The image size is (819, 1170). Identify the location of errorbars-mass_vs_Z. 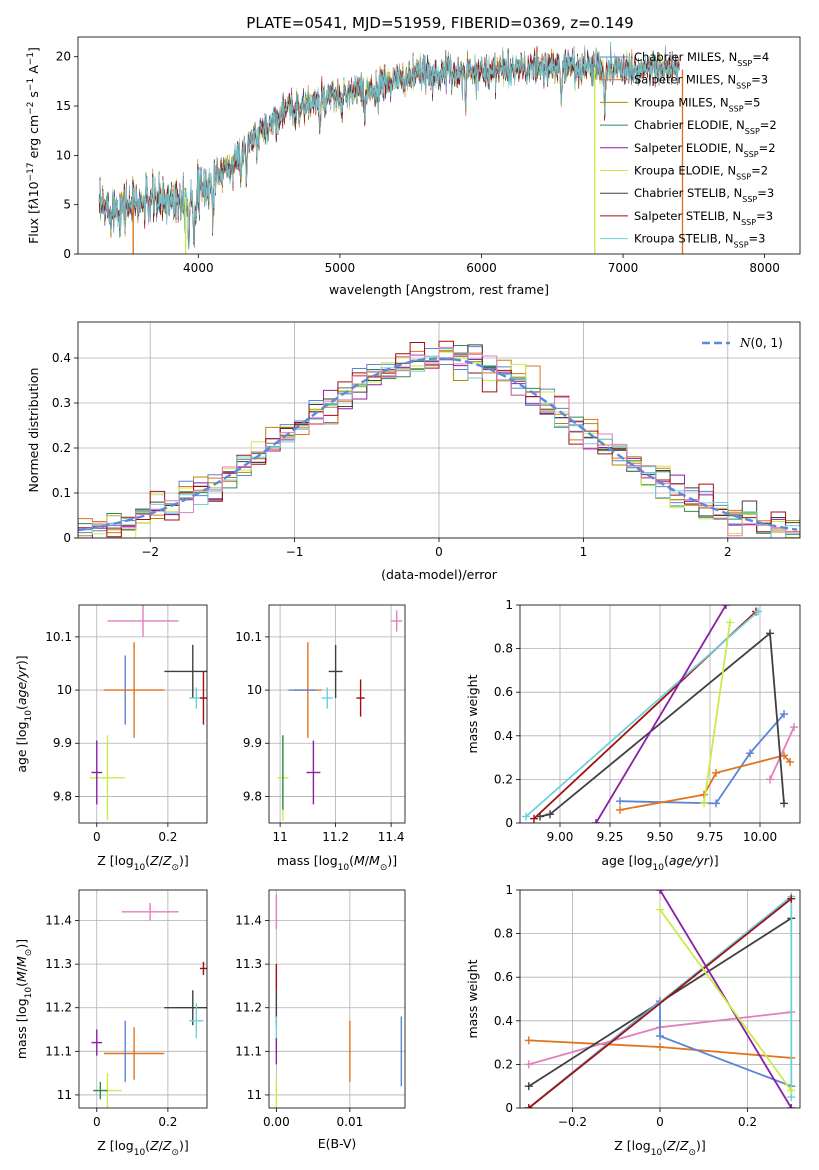
(149, 1005).